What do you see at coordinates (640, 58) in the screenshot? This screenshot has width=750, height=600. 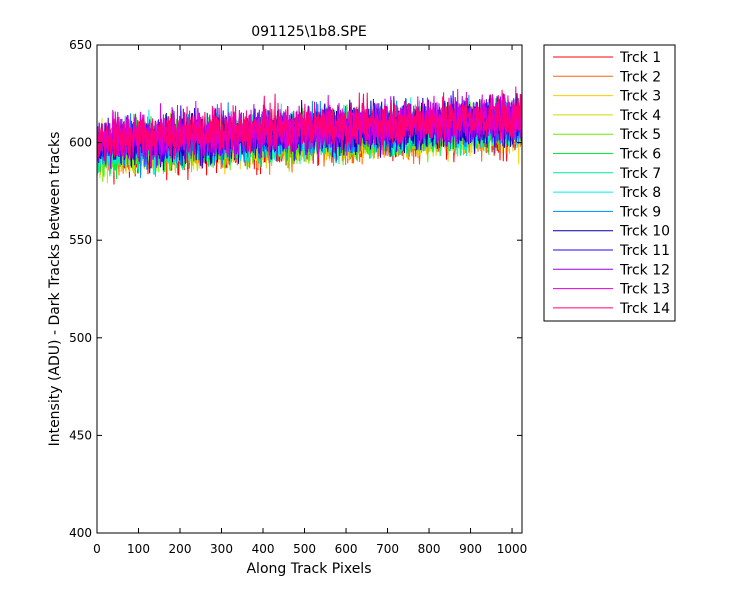 I see `legend-label: Trck 1` at bounding box center [640, 58].